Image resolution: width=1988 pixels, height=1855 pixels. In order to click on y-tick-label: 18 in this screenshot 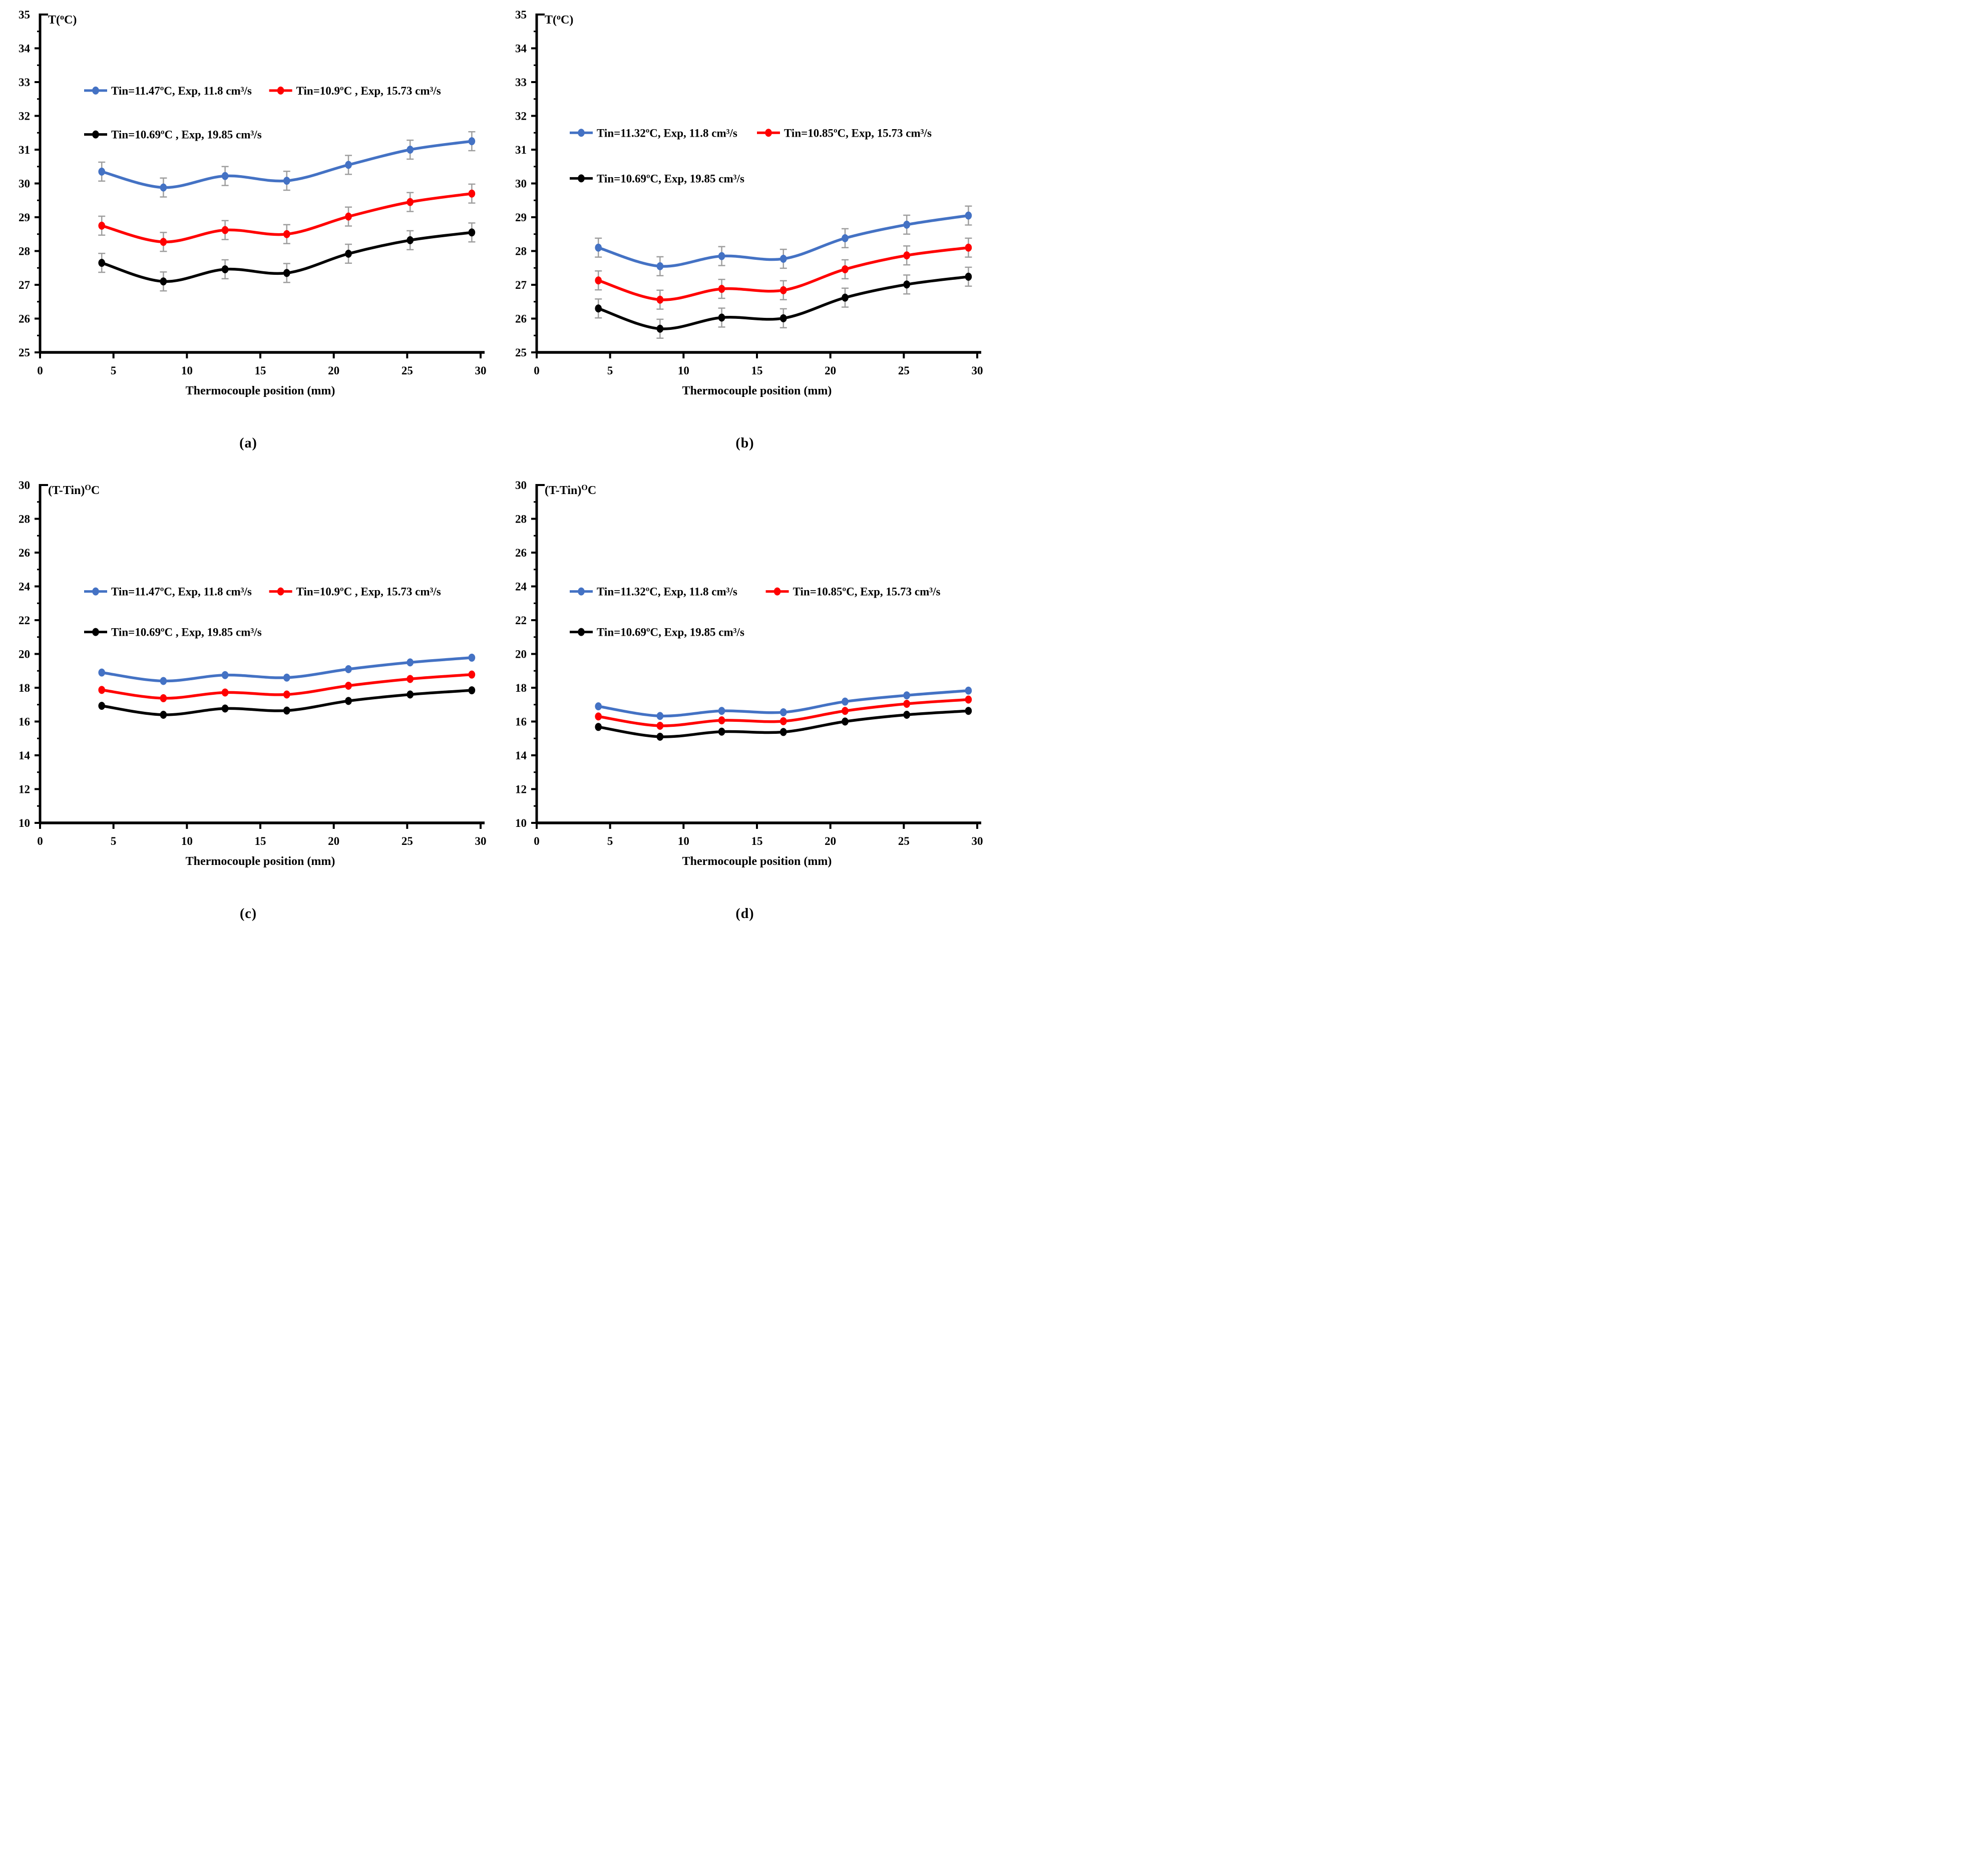, I will do `click(24, 688)`.